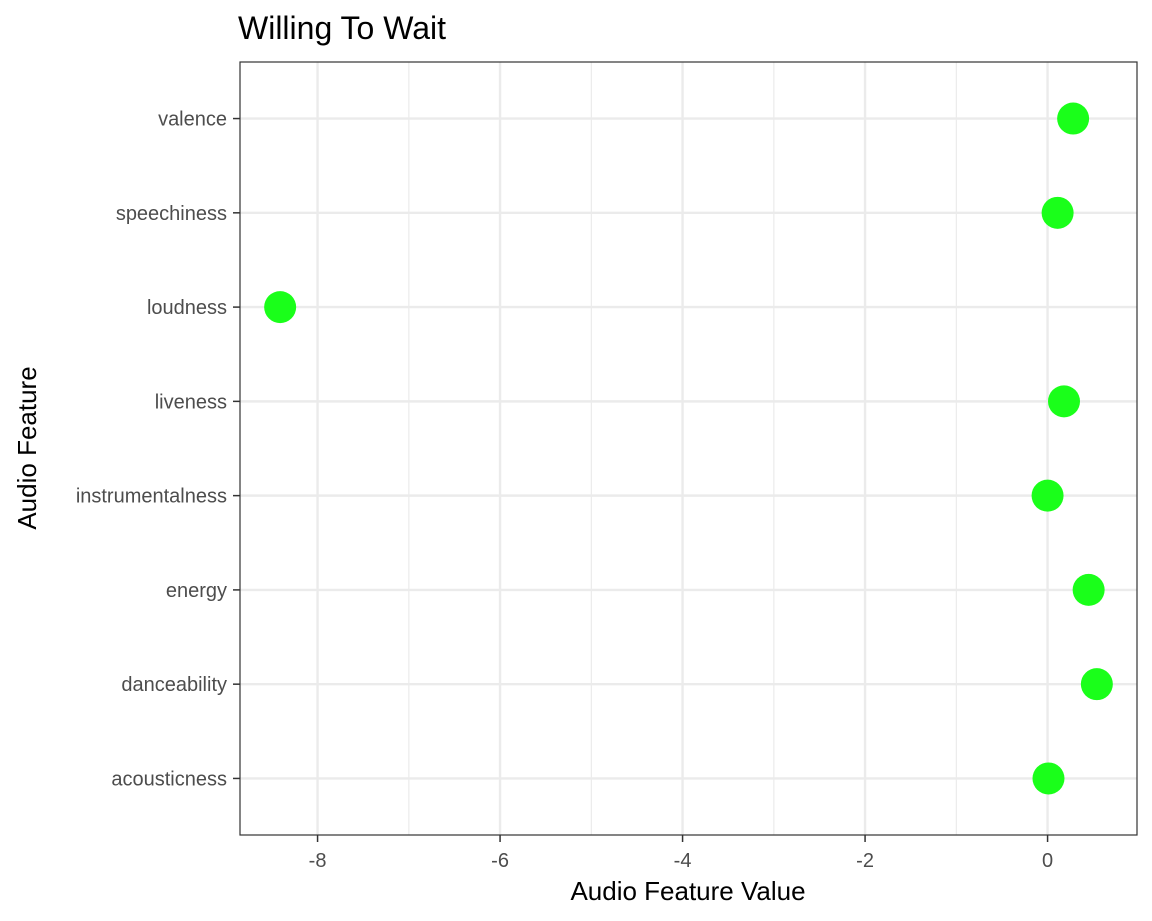  Describe the element at coordinates (192, 120) in the screenshot. I see `y-tick-label: valence` at that location.